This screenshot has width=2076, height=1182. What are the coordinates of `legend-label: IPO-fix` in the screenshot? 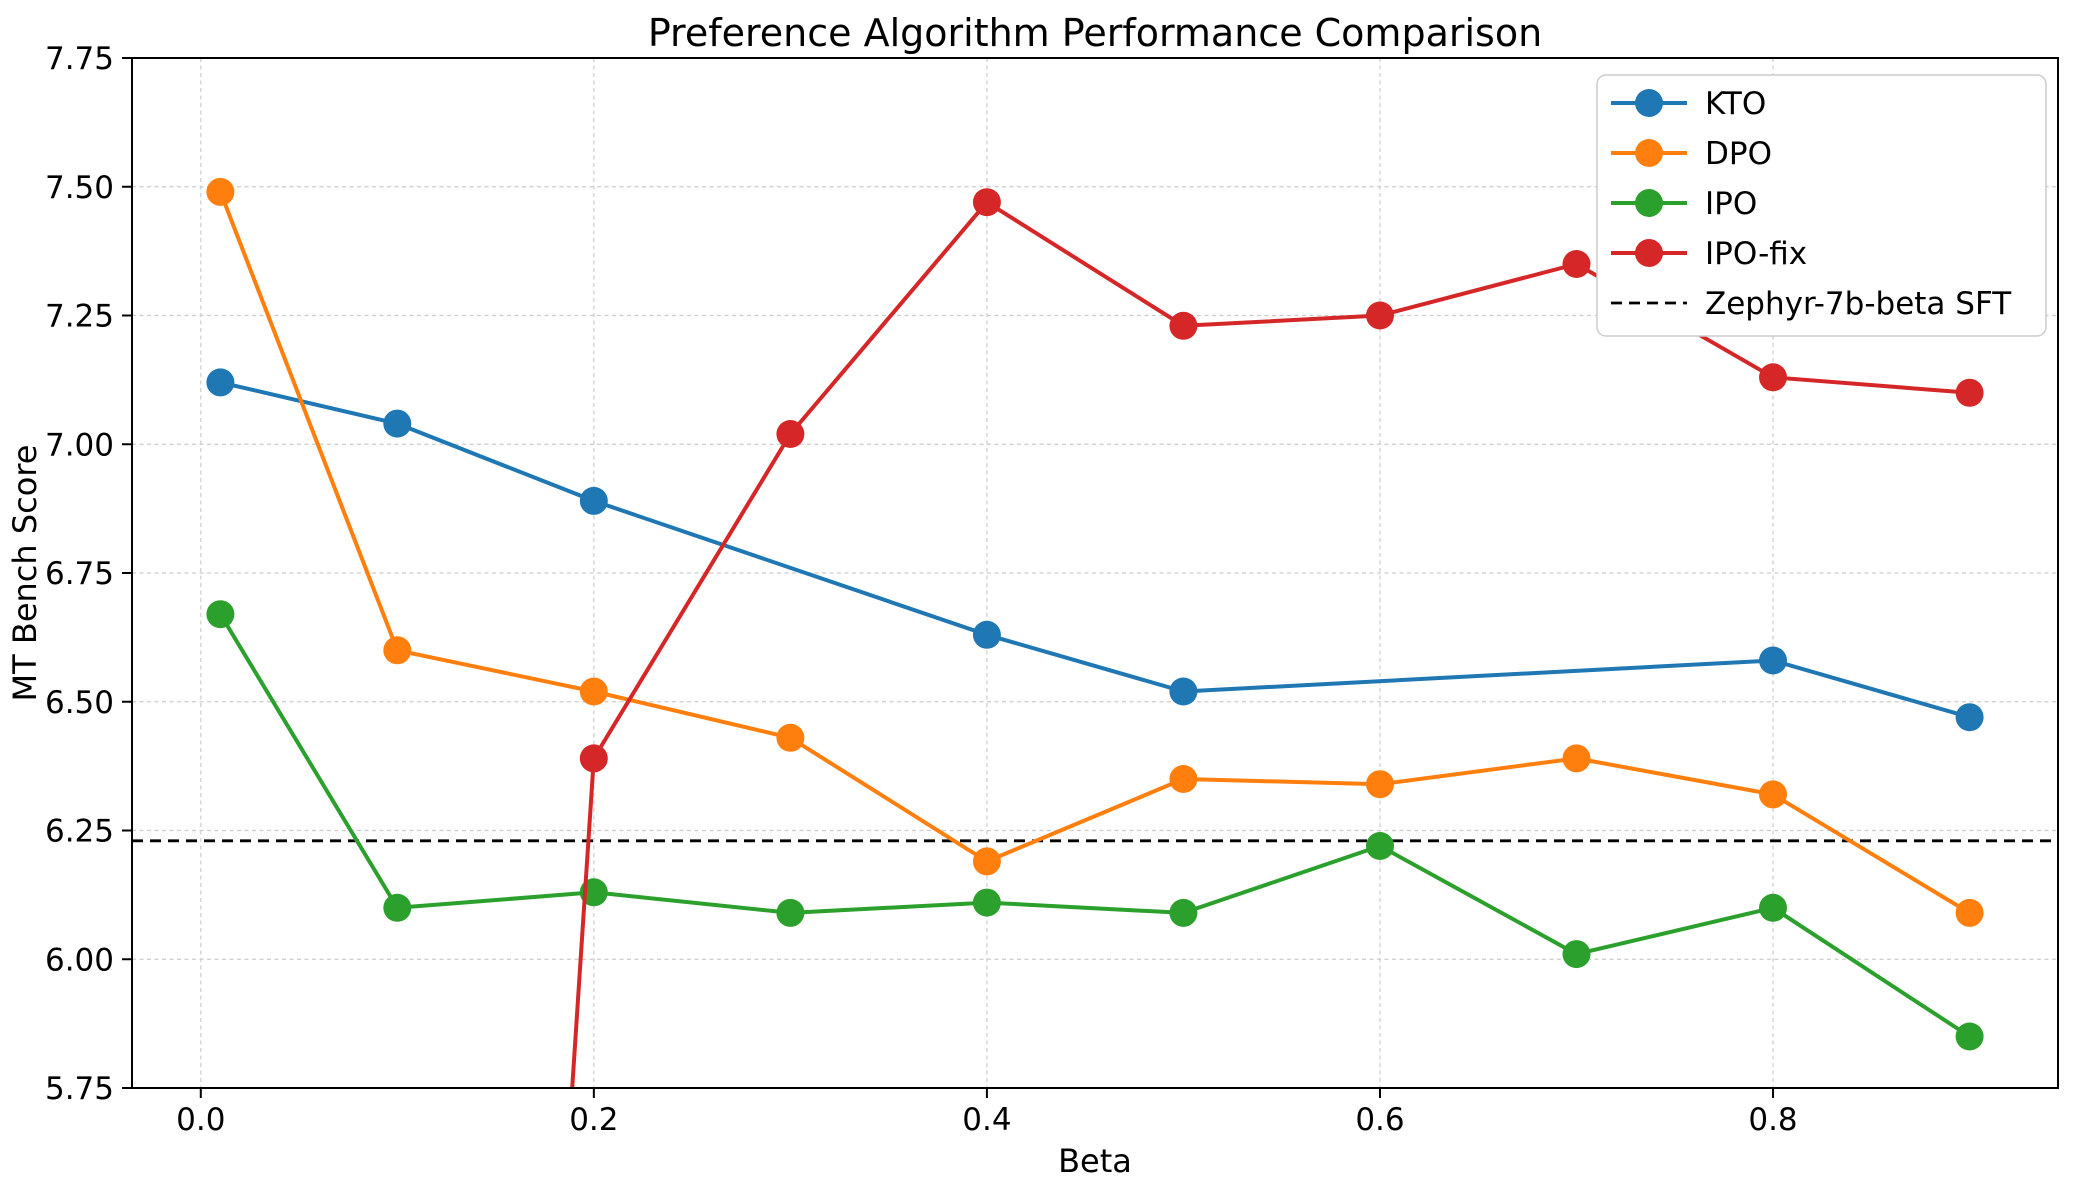 It's located at (1756, 254).